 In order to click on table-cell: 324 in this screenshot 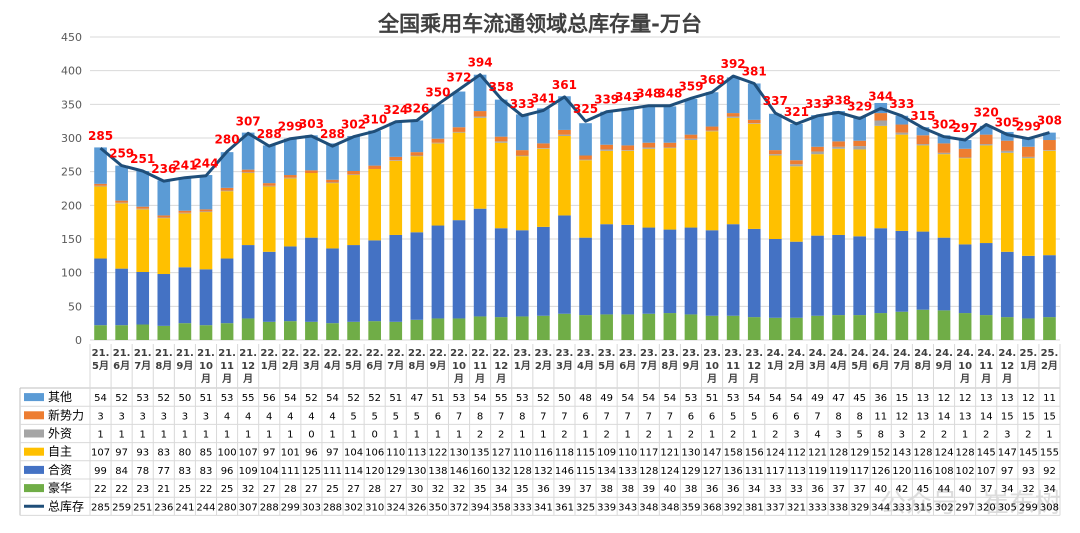, I will do `click(395, 507)`.